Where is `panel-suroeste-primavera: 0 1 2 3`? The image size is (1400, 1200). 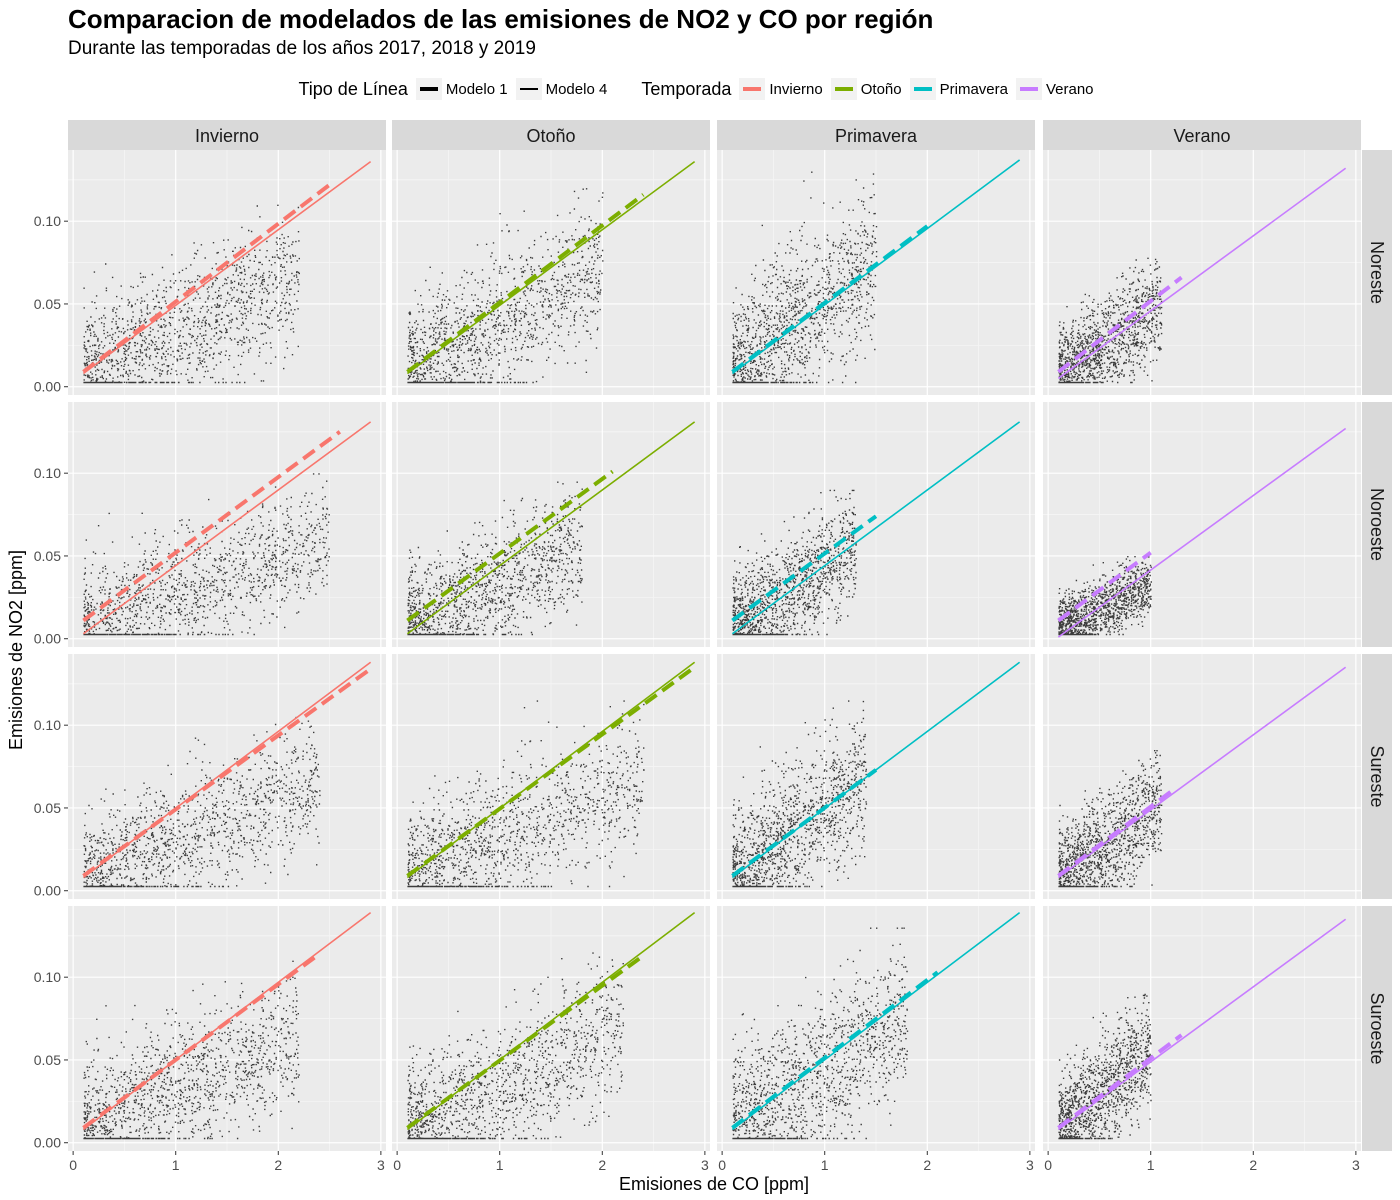 panel-suroeste-primavera: 0 1 2 3 is located at coordinates (876, 1039).